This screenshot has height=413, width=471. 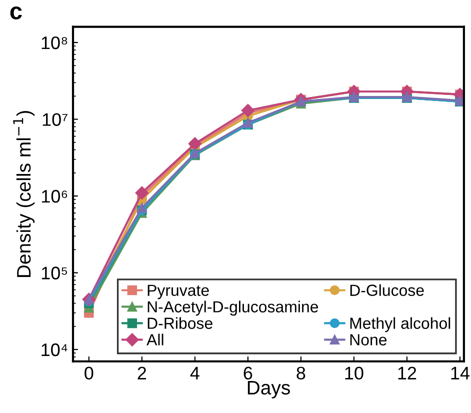 What do you see at coordinates (368, 340) in the screenshot?
I see `legend-label: None` at bounding box center [368, 340].